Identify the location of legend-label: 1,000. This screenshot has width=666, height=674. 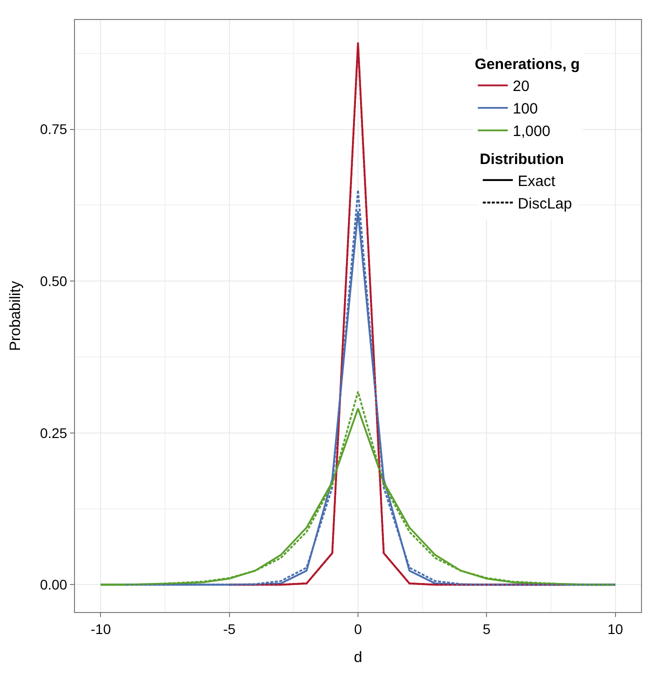
(531, 131).